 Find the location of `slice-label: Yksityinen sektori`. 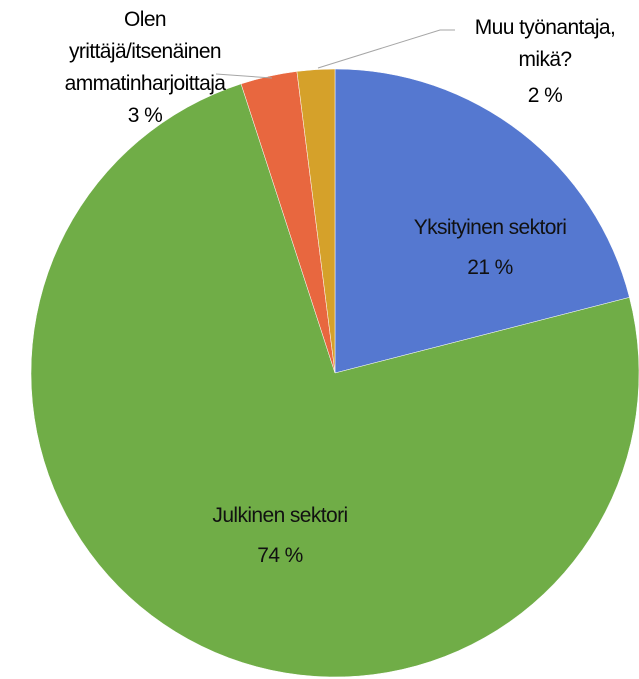

slice-label: Yksityinen sektori is located at coordinates (490, 227).